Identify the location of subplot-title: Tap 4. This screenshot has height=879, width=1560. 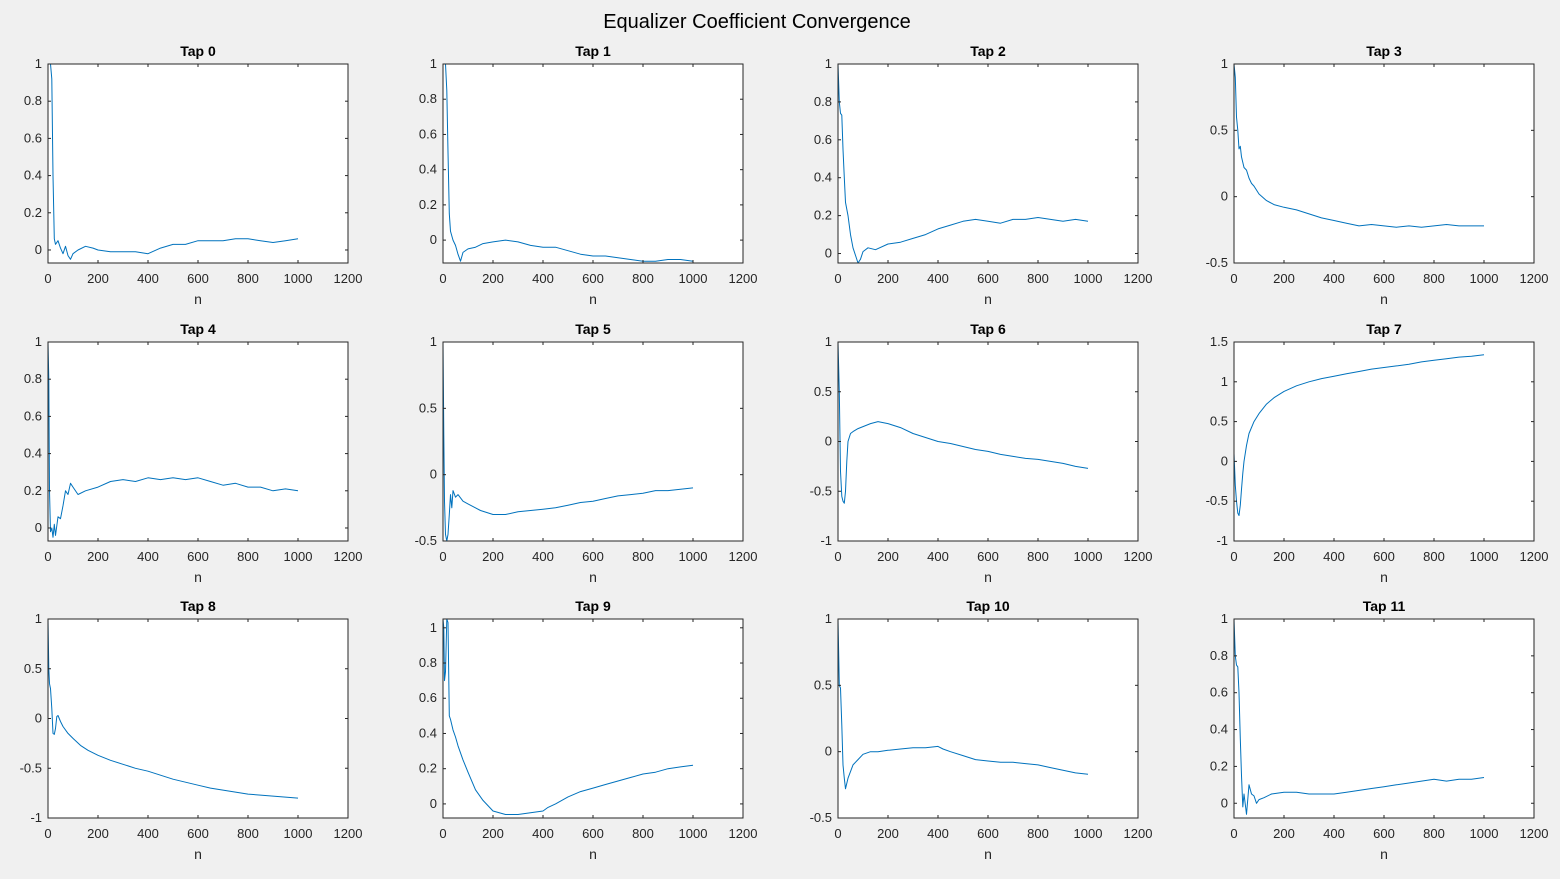
(198, 329).